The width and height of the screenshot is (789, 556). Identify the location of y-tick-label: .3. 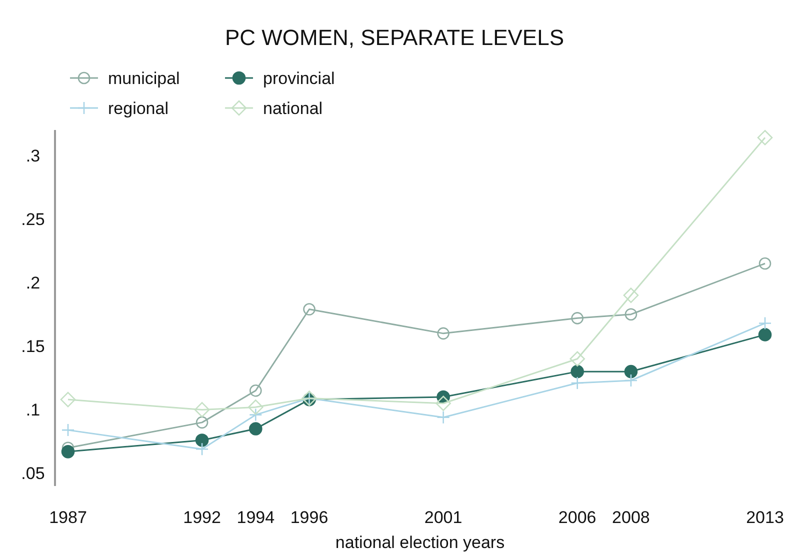
(33, 156).